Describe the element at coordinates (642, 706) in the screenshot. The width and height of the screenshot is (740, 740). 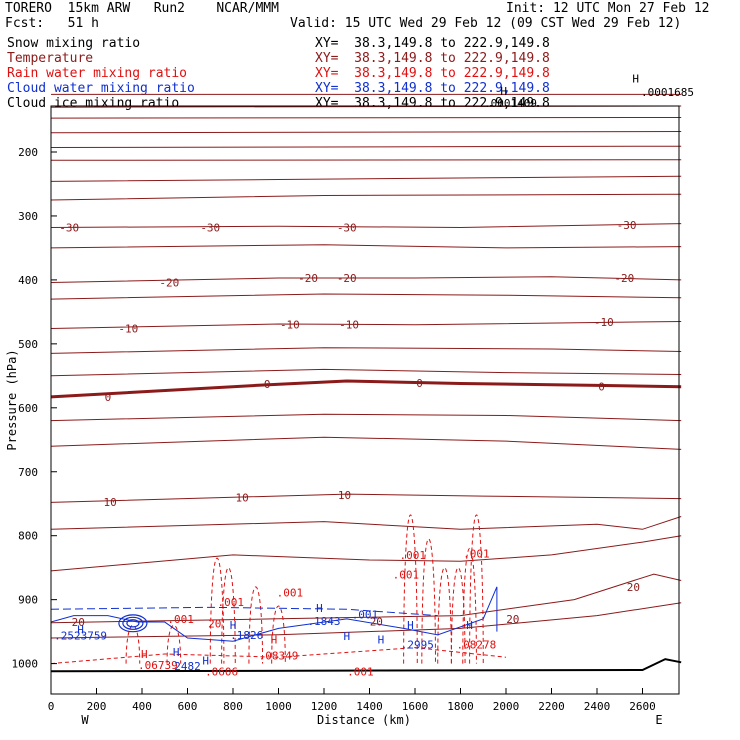
I see `x-tick-label: 2600` at that location.